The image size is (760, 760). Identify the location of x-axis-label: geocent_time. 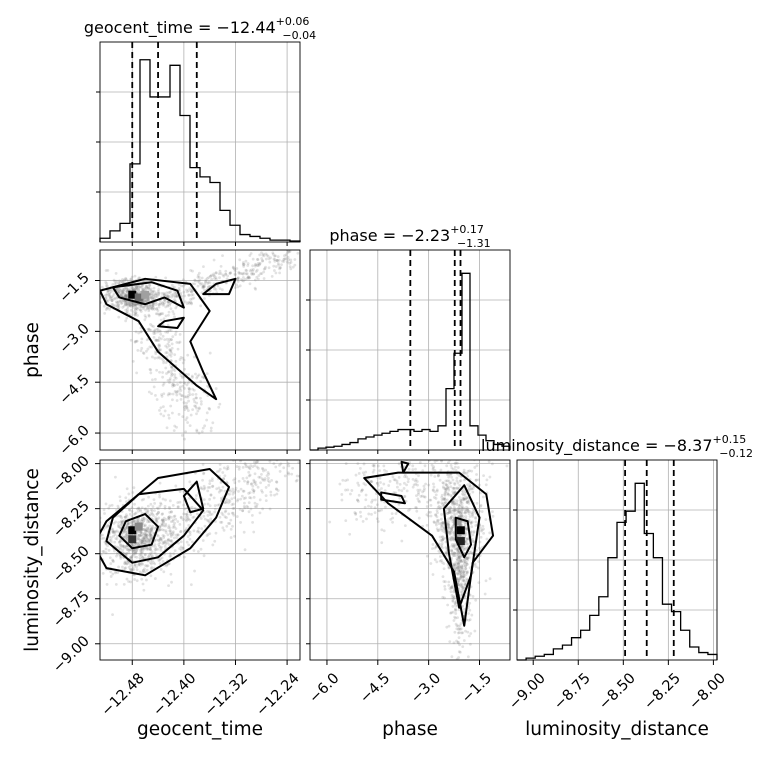
(200, 729).